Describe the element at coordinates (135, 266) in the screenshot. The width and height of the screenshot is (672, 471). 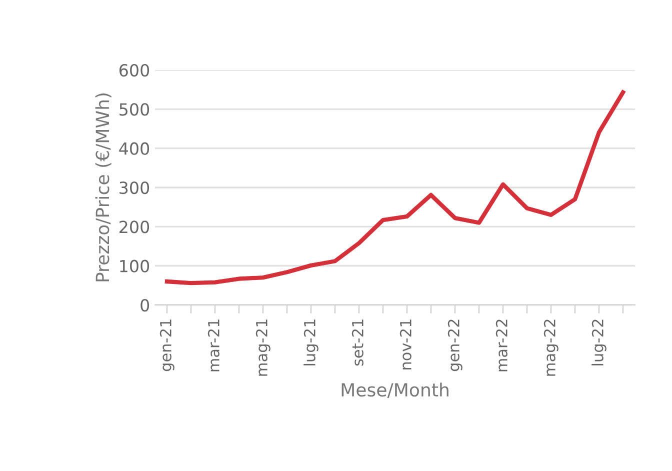
I see `y-tick-label: 100` at that location.